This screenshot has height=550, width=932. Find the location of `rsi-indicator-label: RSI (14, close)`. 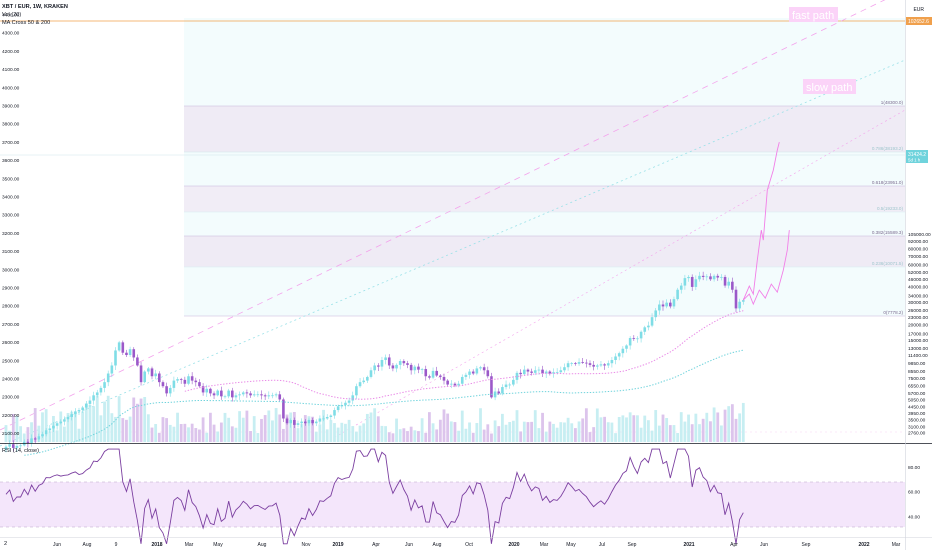

rsi-indicator-label: RSI (14, close) is located at coordinates (20, 451).